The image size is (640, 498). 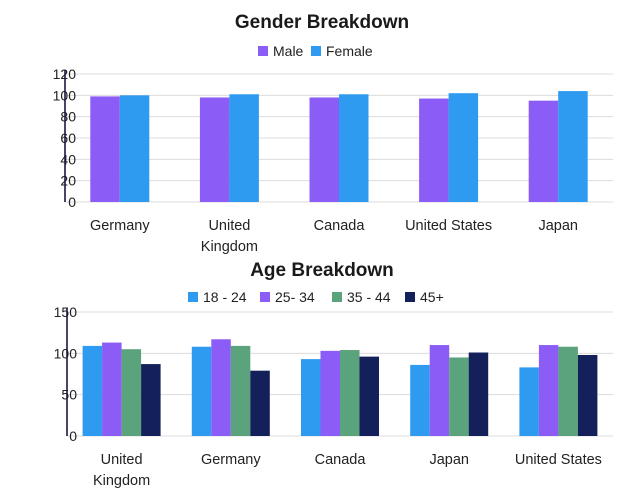 I want to click on x-category-label-4-0: Japan, so click(x=558, y=226).